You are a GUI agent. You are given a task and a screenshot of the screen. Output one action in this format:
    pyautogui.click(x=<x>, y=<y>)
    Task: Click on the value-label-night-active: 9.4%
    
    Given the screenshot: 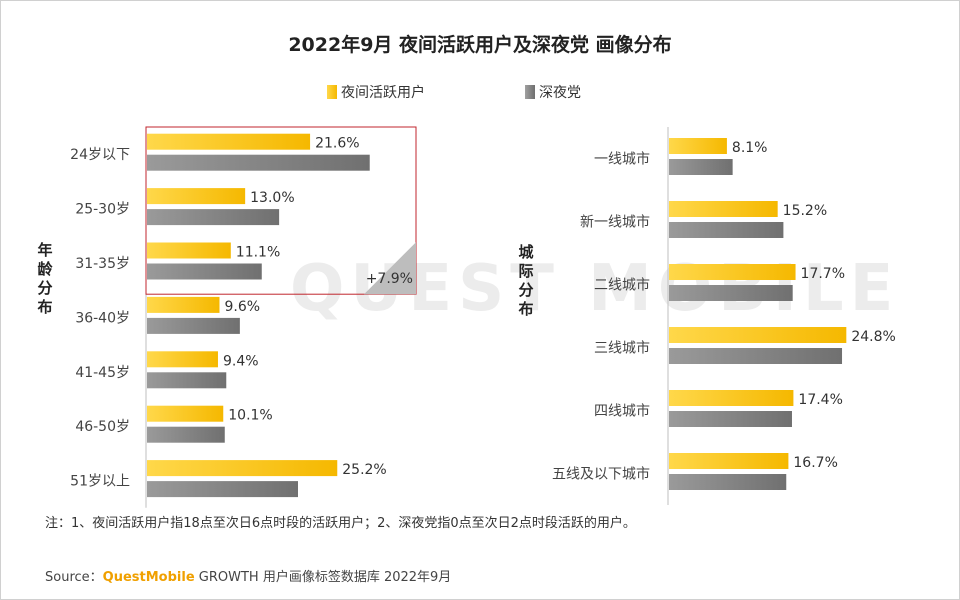 What is the action you would take?
    pyautogui.click(x=241, y=361)
    